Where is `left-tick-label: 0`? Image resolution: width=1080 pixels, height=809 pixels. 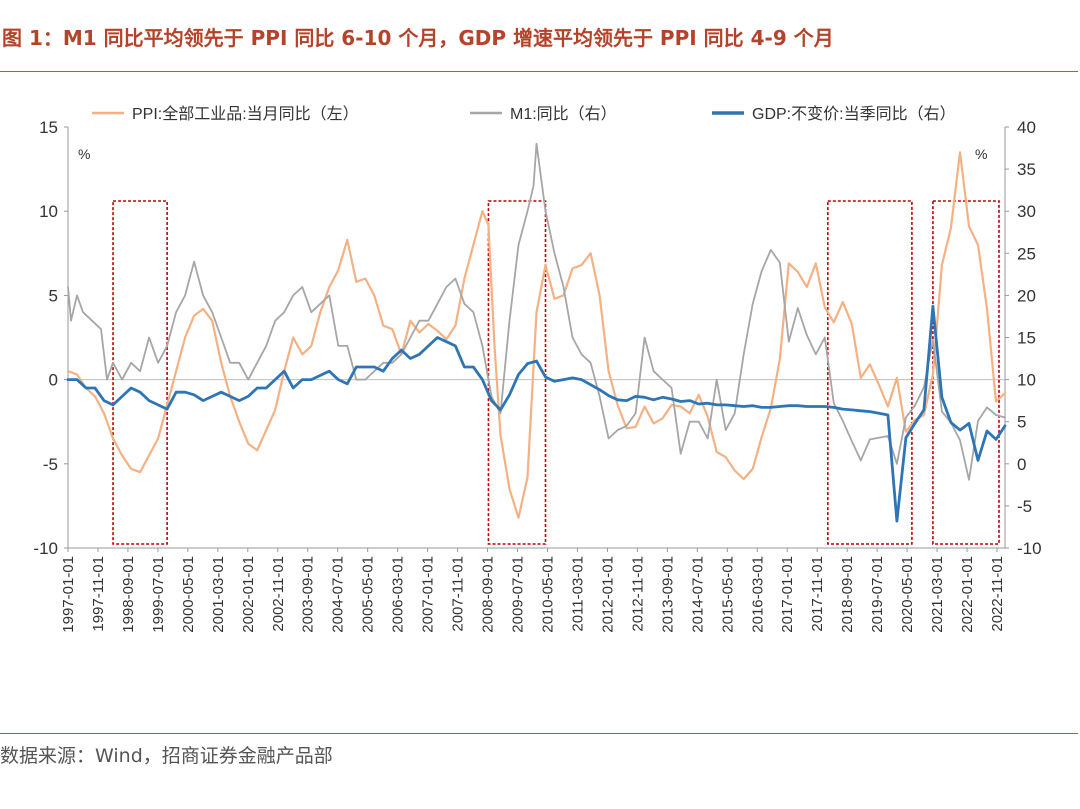 left-tick-label: 0 is located at coordinates (53, 380).